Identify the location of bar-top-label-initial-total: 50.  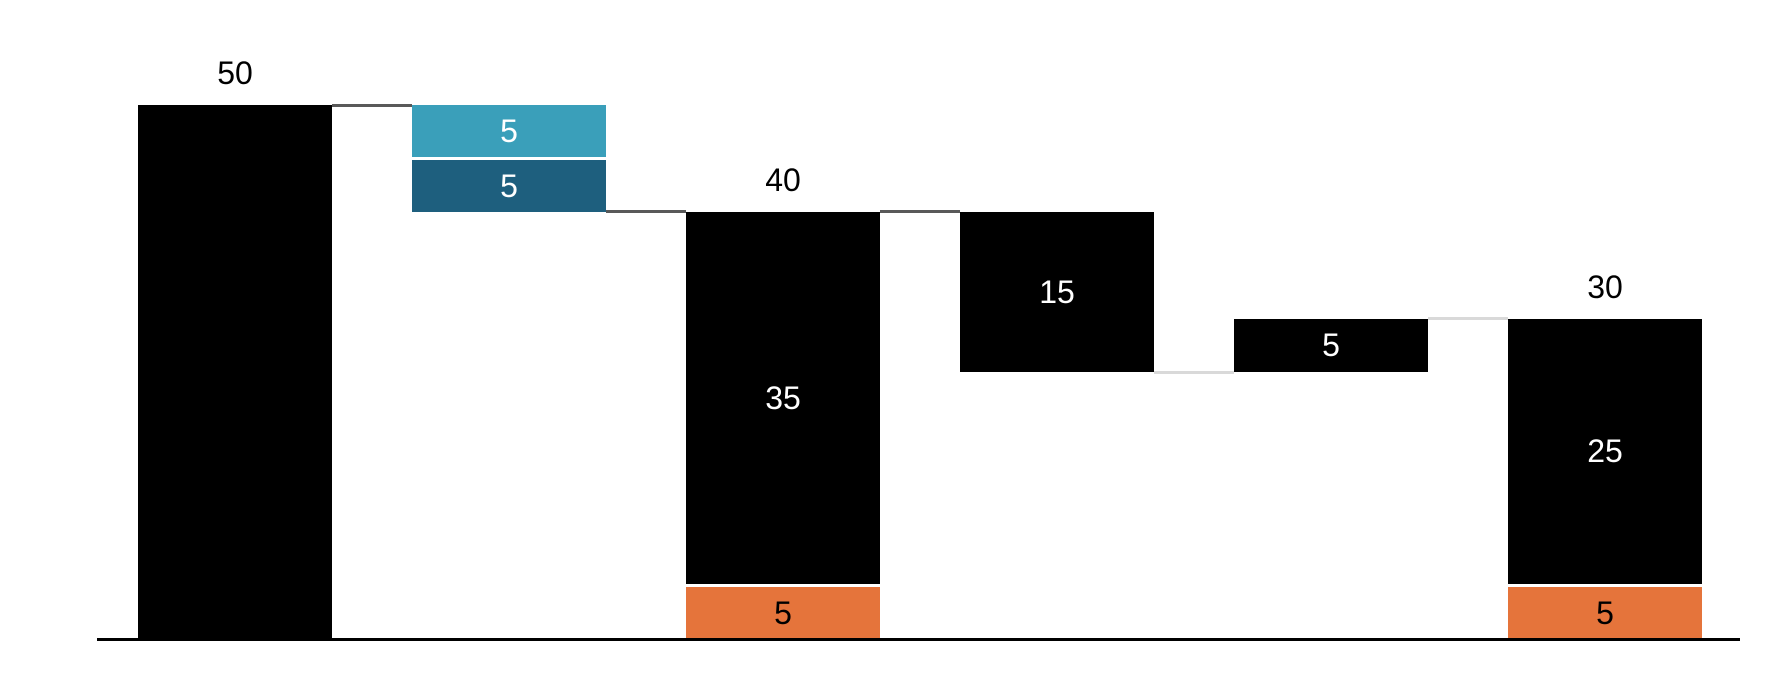
(235, 73).